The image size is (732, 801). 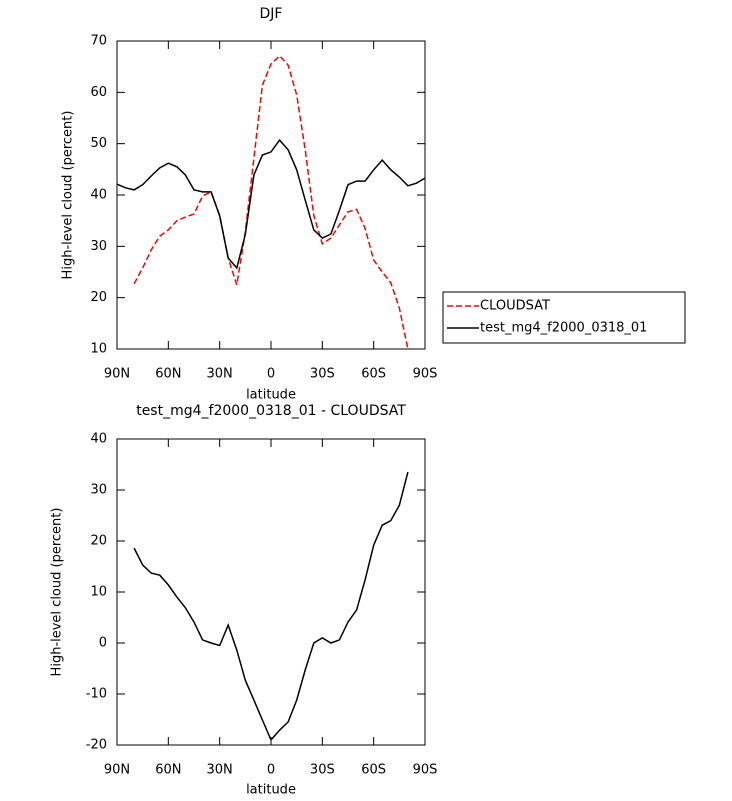 I want to click on y-tick-label: 0, so click(x=103, y=643).